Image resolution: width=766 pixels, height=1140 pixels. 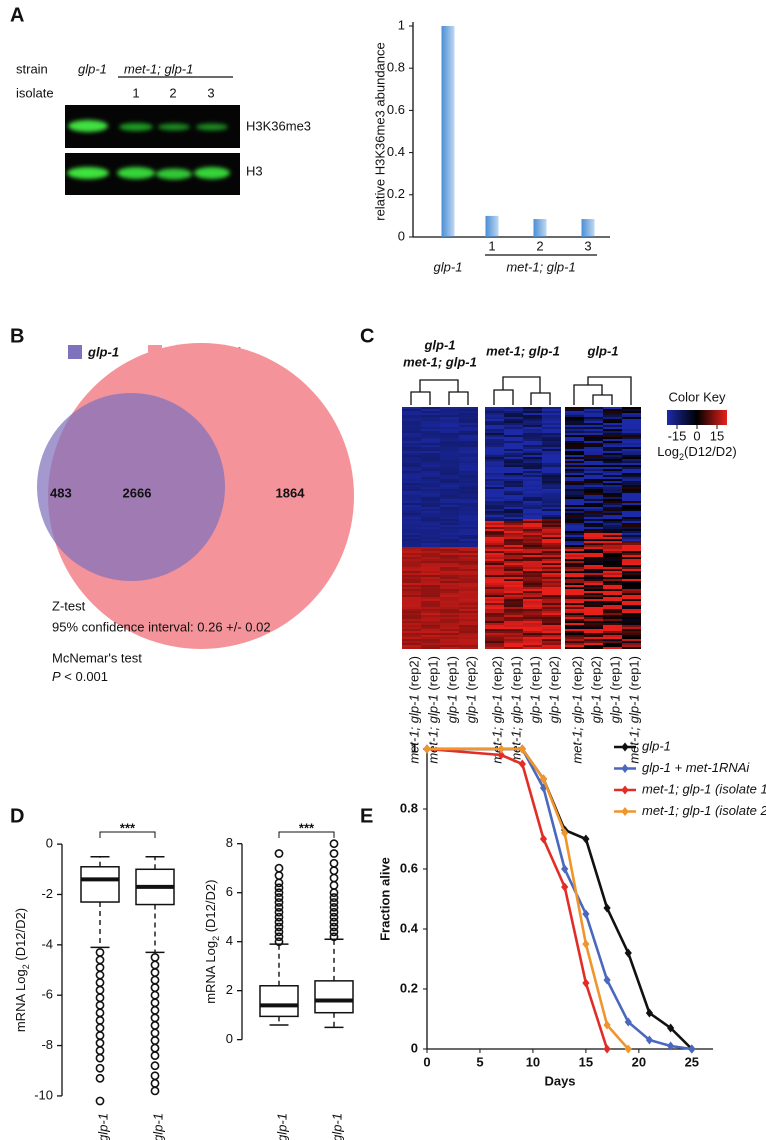 What do you see at coordinates (367, 336) in the screenshot?
I see `panel-label: C` at bounding box center [367, 336].